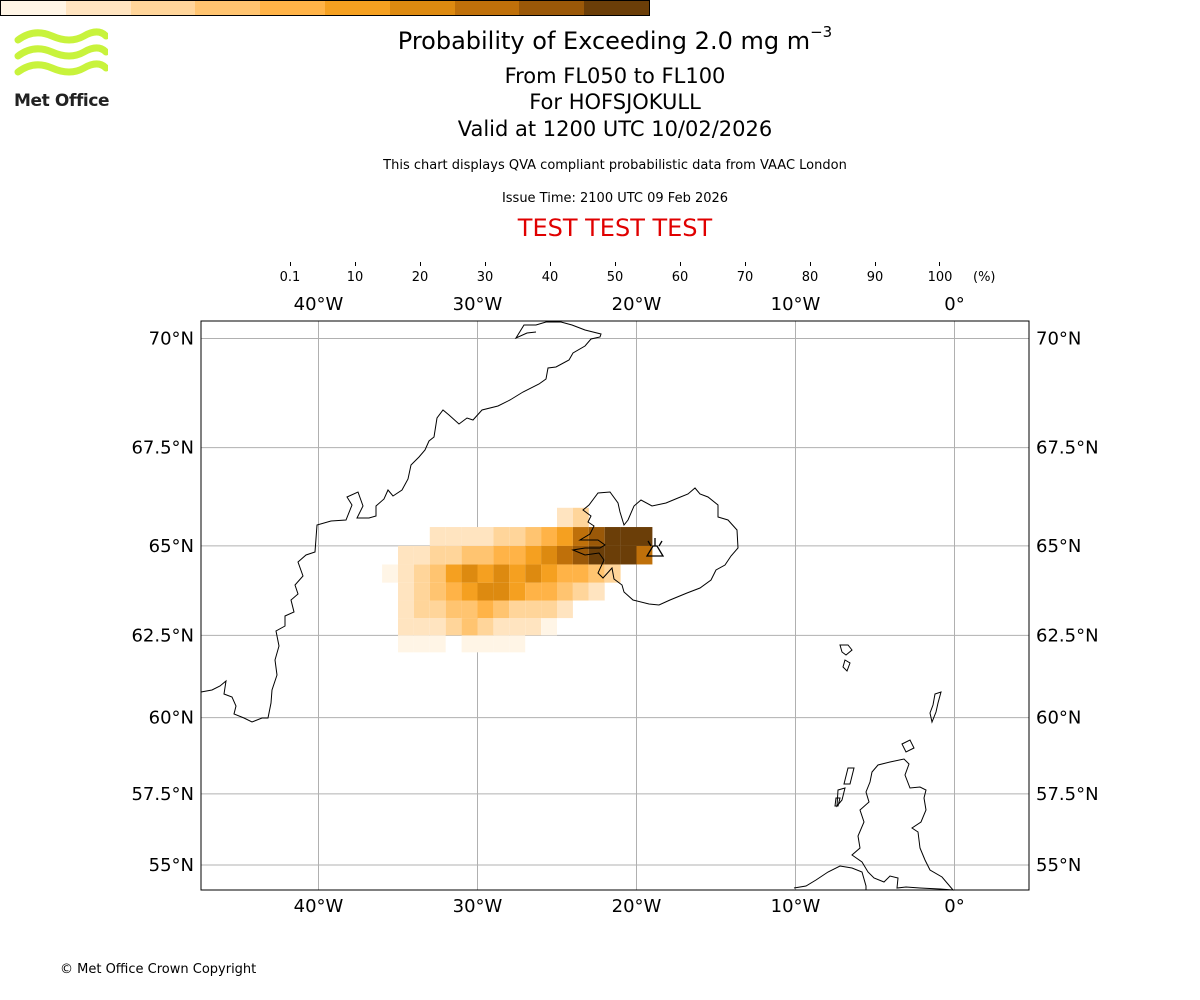  I want to click on lat-tick-label: 70°N, so click(1058, 339).